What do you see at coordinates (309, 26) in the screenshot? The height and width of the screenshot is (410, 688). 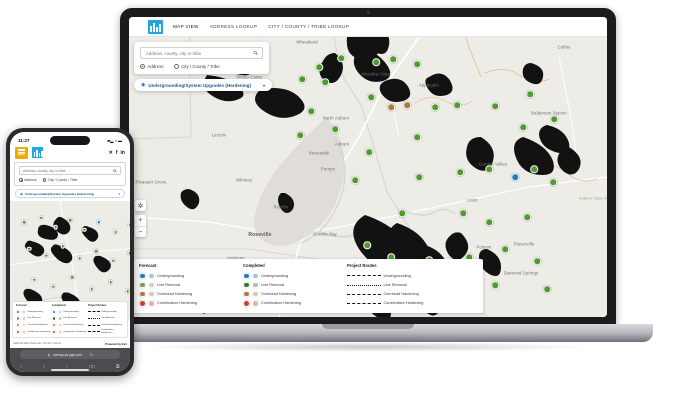 I see `nav-city-county-tribe-lookup: CITY / COUNTY / TRIBE LOOKUP` at bounding box center [309, 26].